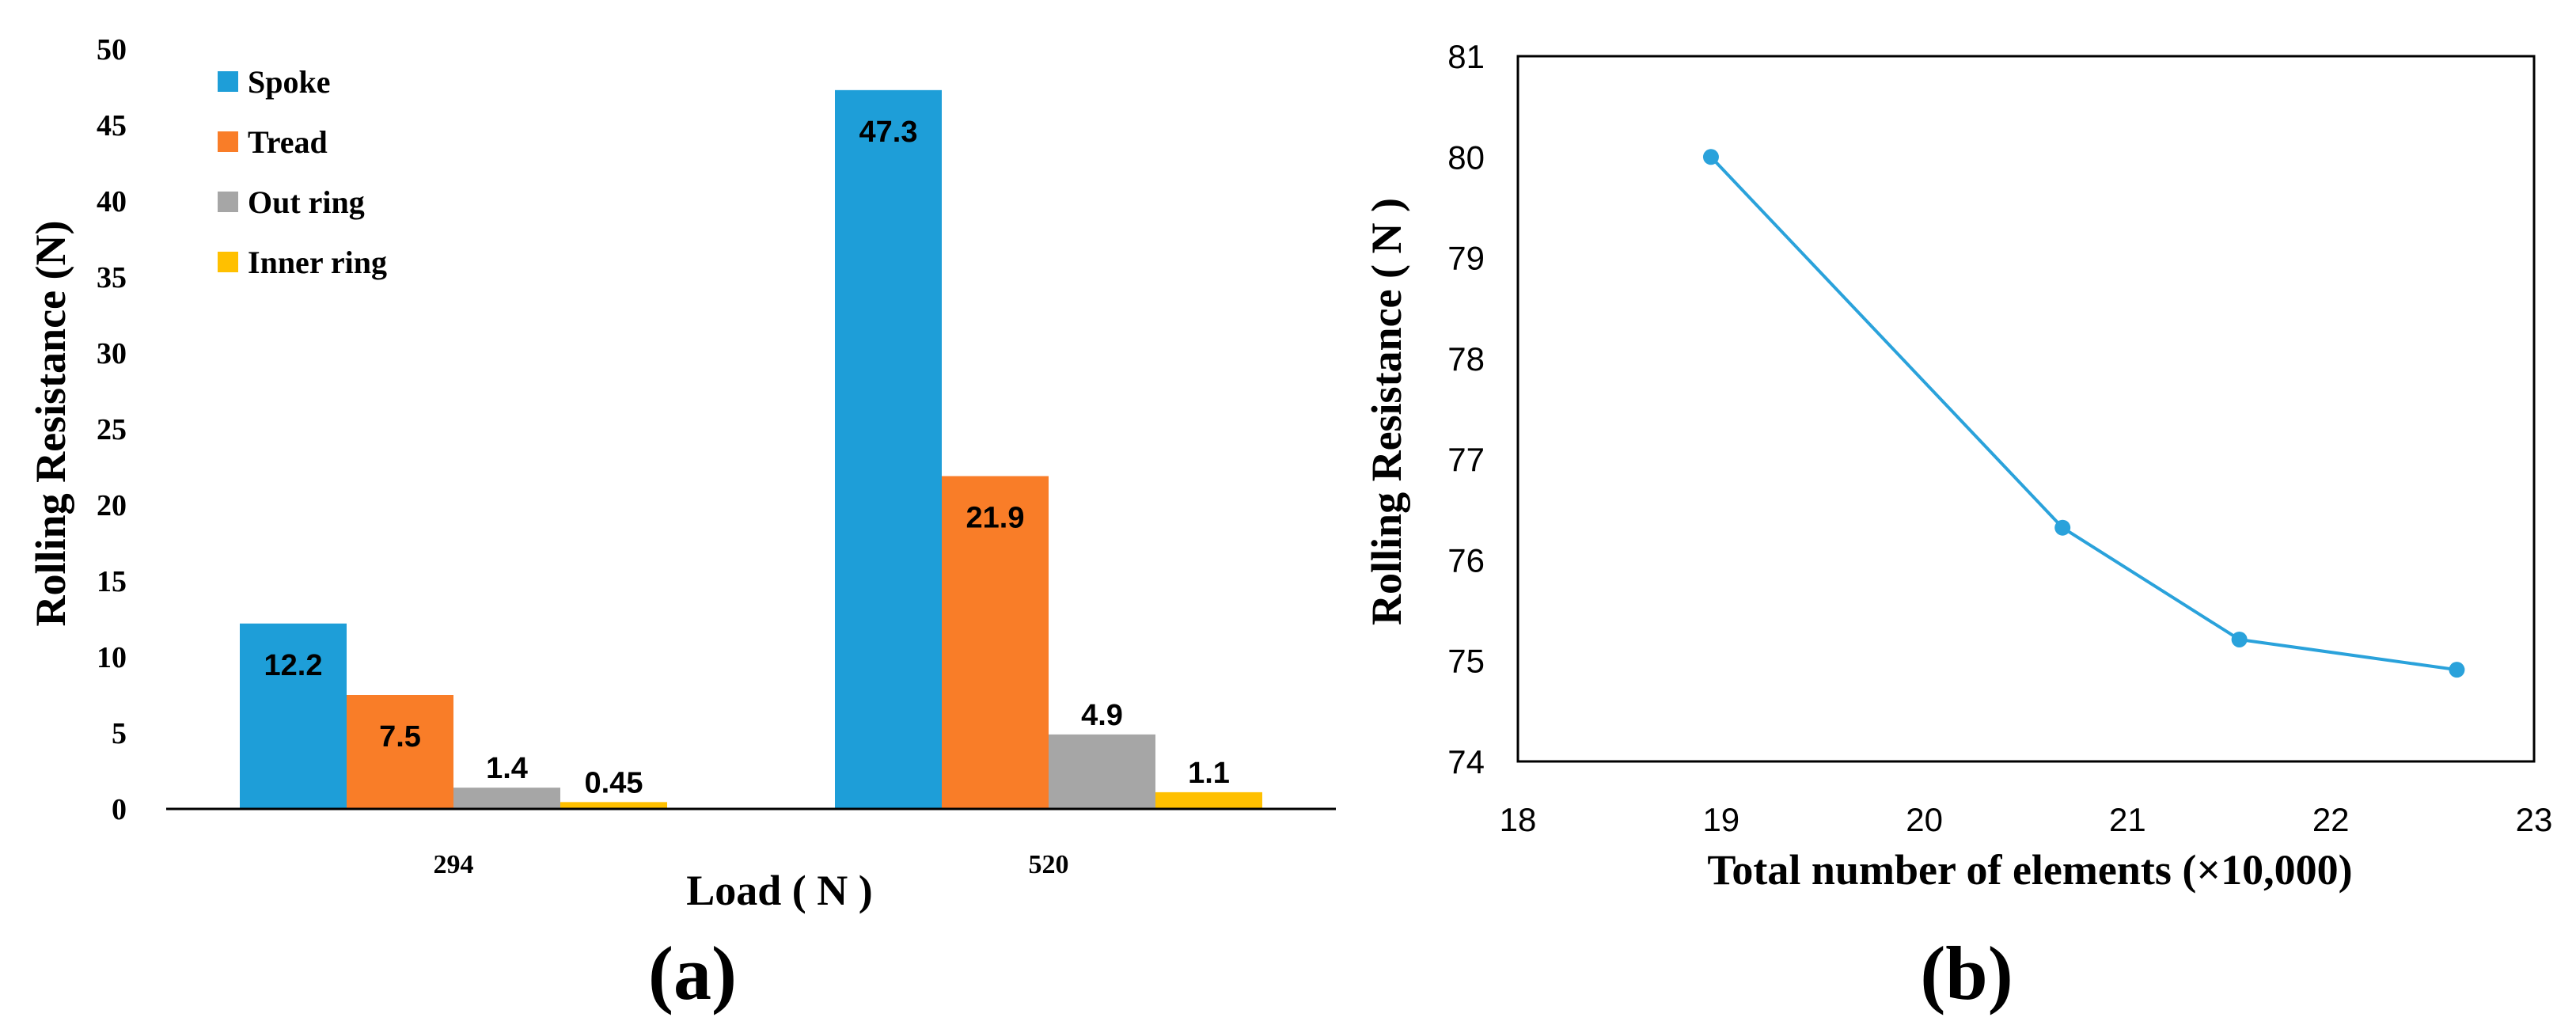  What do you see at coordinates (112, 505) in the screenshot?
I see `y-tick-label: 20` at bounding box center [112, 505].